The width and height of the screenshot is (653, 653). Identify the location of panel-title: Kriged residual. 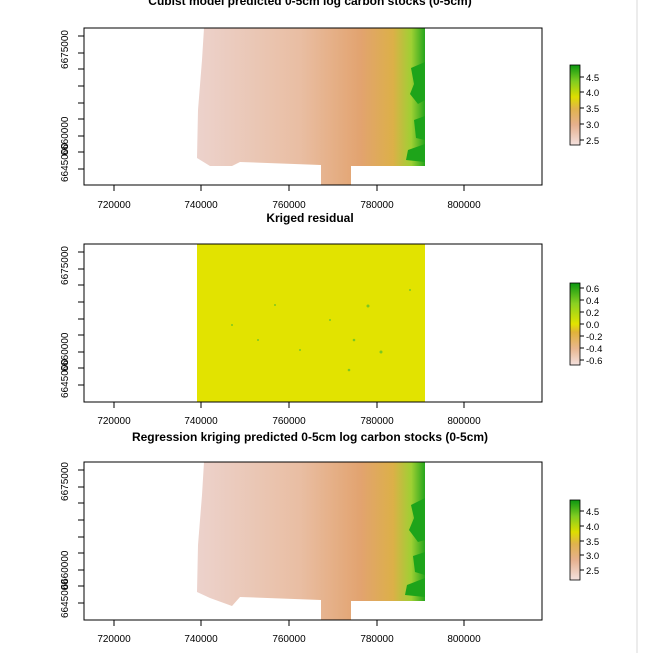
(309, 218).